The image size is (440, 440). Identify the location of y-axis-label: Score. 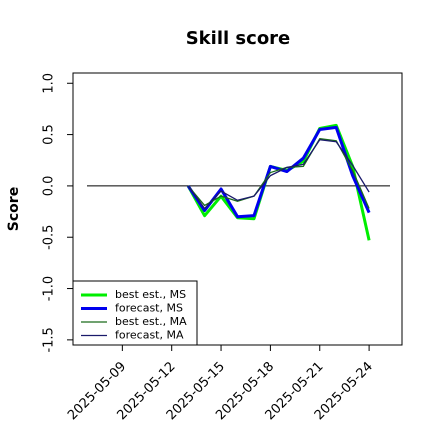
(14, 209).